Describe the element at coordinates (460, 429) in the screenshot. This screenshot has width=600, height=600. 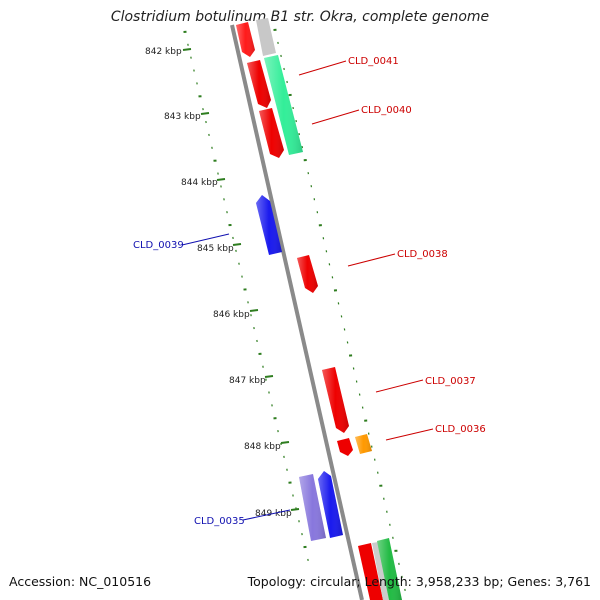
I see `gene-label-cld-0036: CLD_0036` at that location.